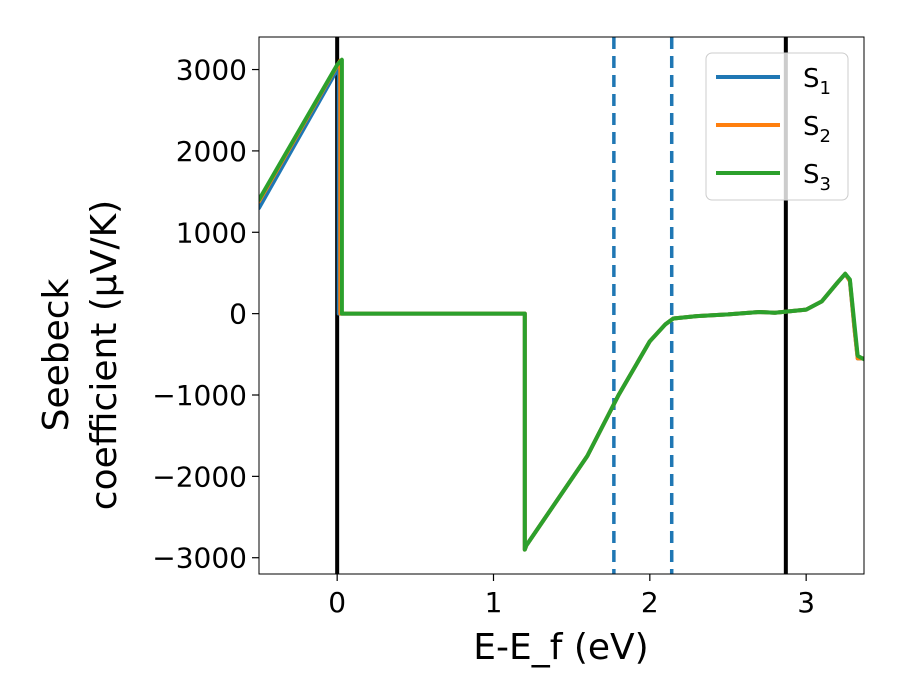 The image size is (900, 700). I want to click on y-tick-label: −1000, so click(199, 395).